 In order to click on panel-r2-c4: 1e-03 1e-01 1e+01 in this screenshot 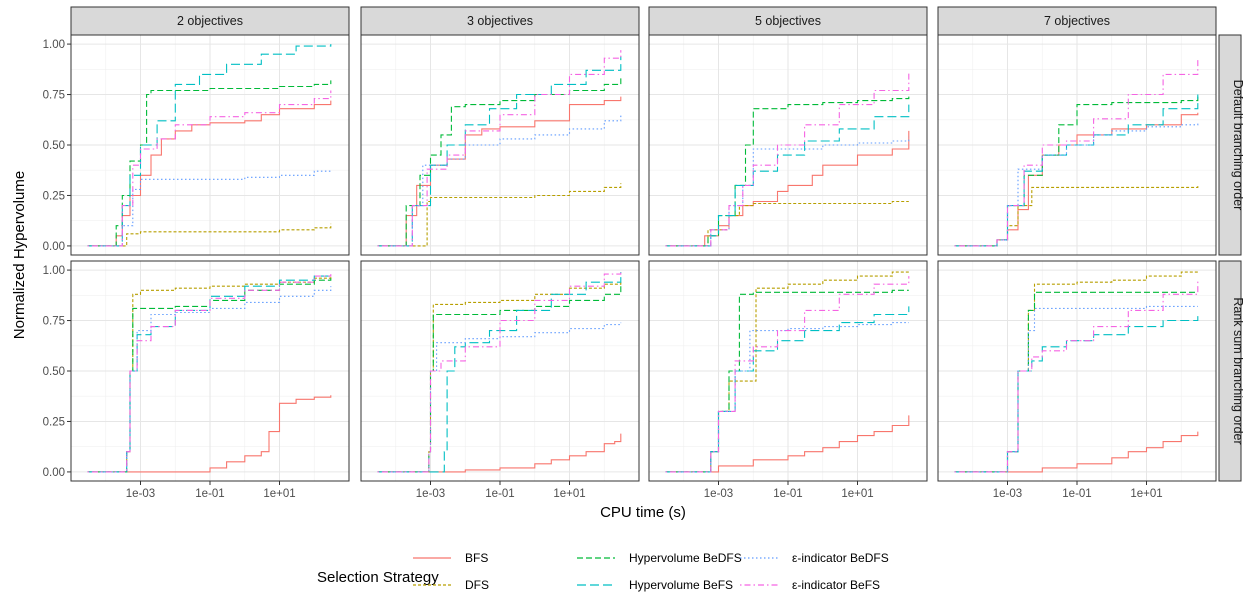, I will do `click(1077, 380)`.